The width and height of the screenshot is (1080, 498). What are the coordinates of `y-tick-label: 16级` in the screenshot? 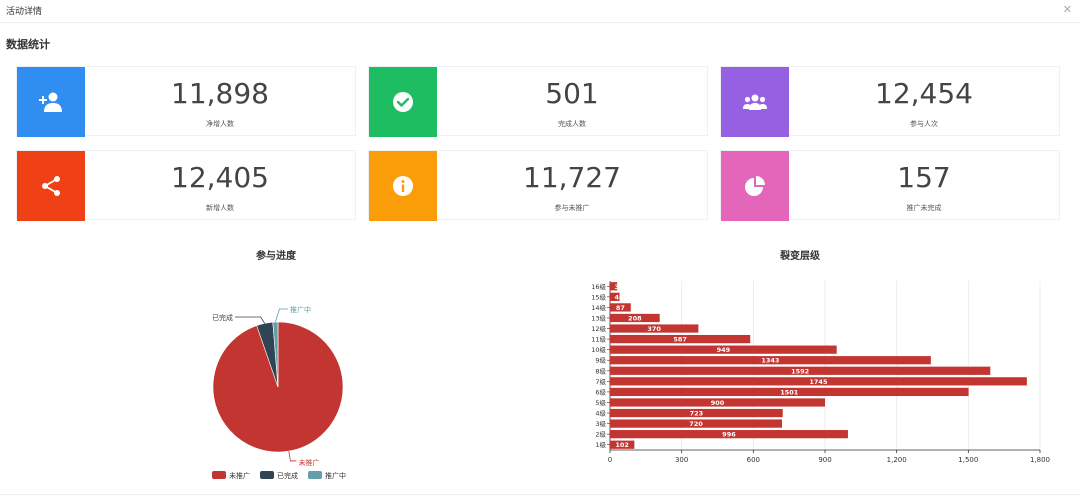 It's located at (598, 286).